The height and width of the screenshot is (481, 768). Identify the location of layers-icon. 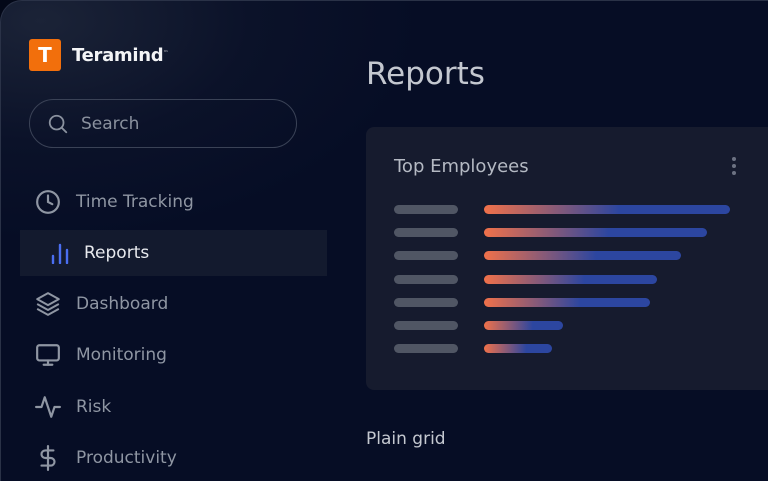
(48, 304).